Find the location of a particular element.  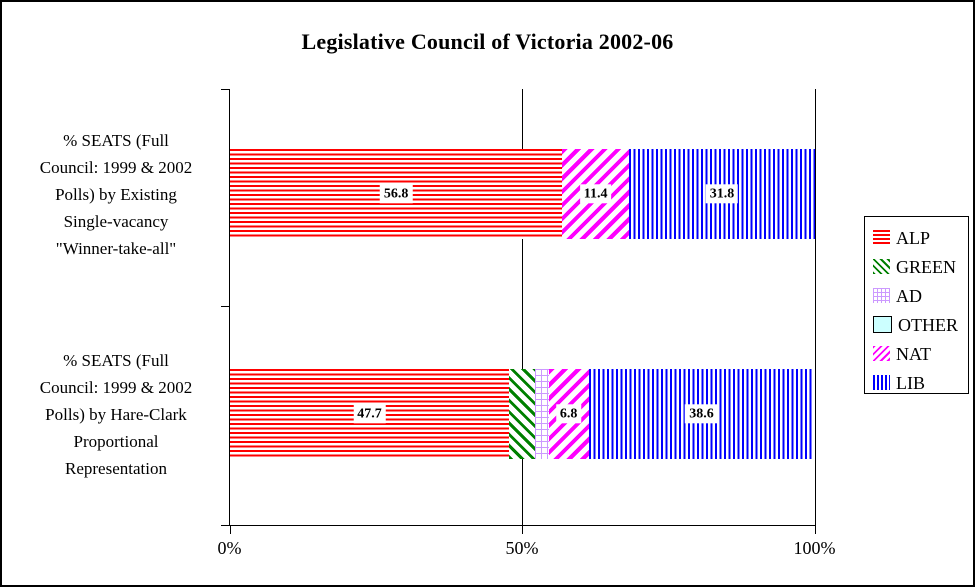

bar-category-1: 56.8 11.4 31.8 is located at coordinates (522, 194).